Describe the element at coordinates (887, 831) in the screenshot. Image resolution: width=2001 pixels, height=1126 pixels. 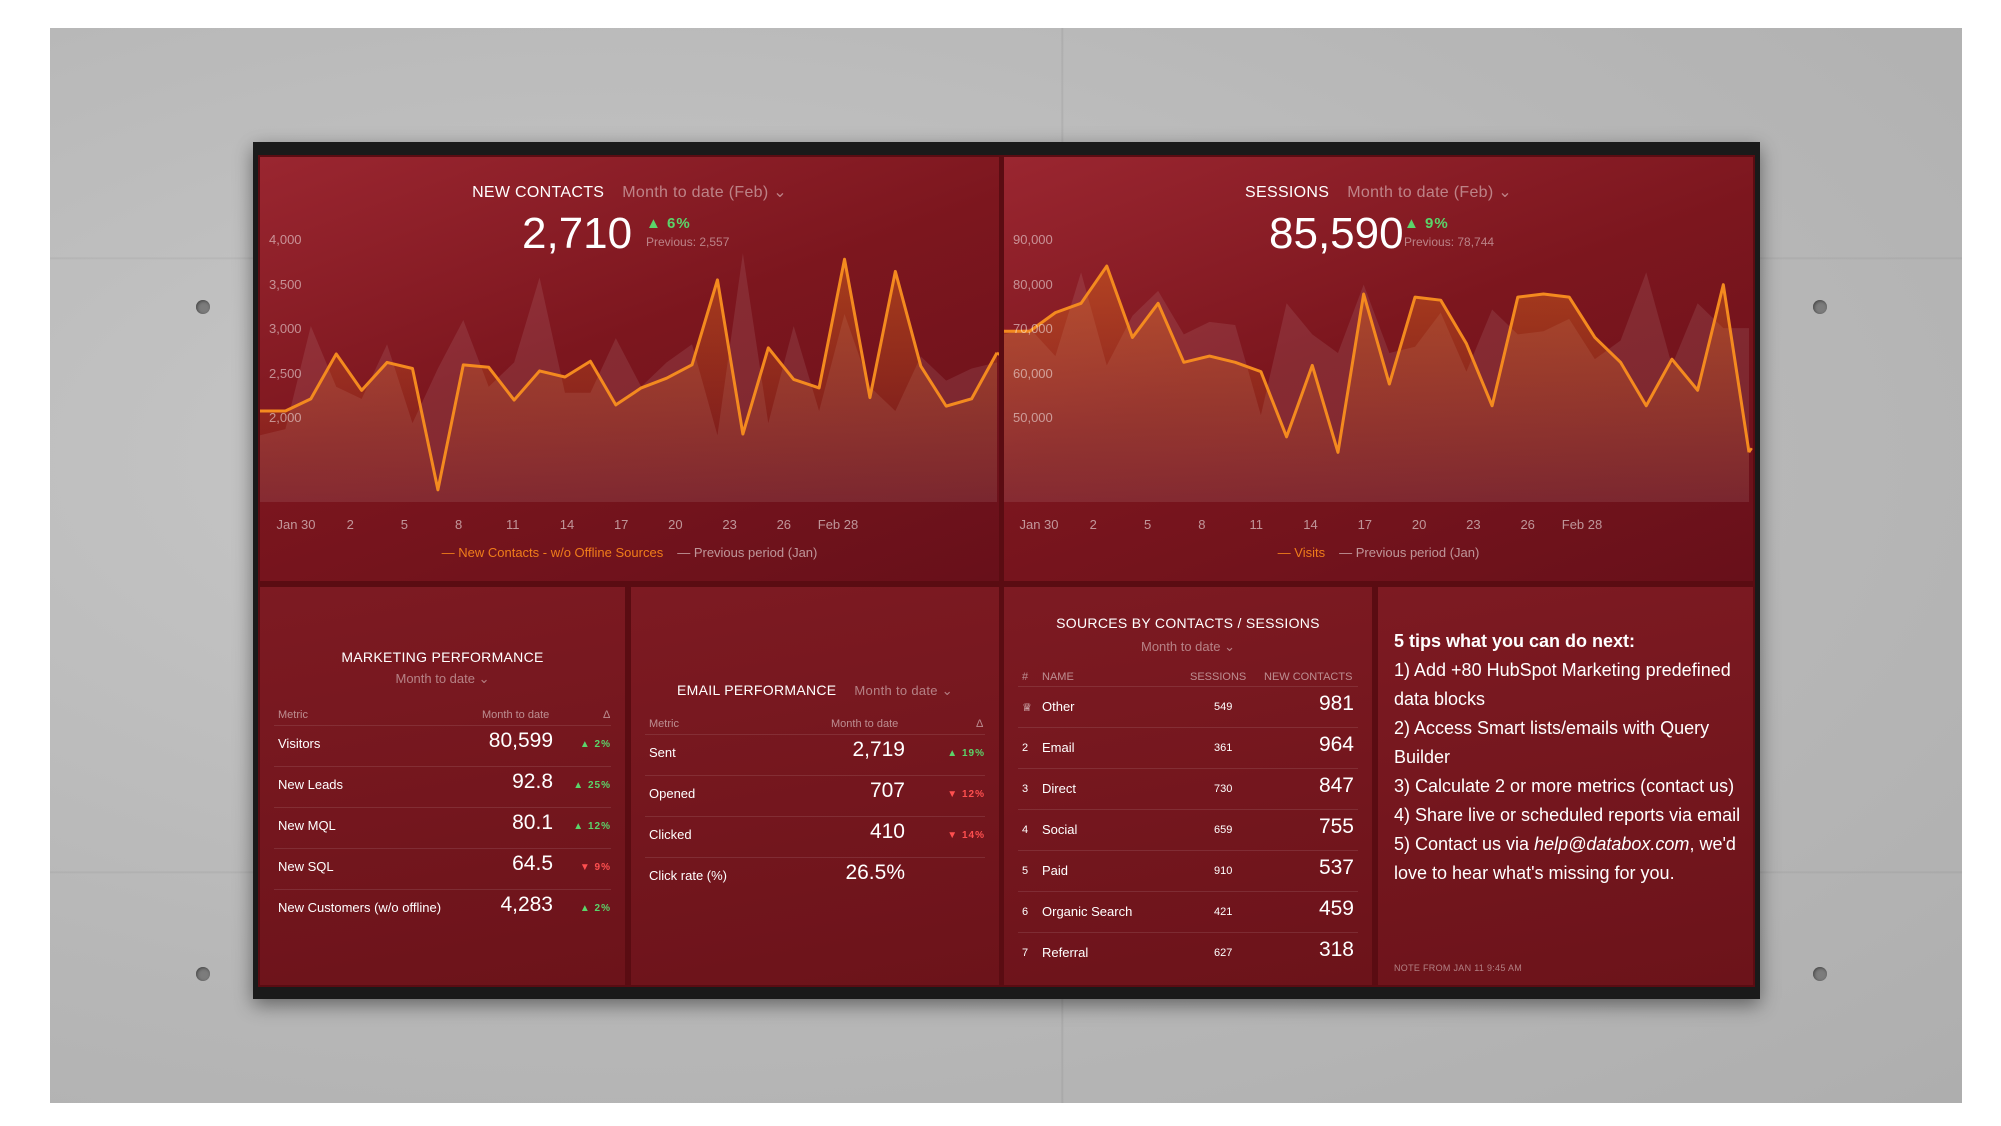
I see `metric-value: 410` at that location.